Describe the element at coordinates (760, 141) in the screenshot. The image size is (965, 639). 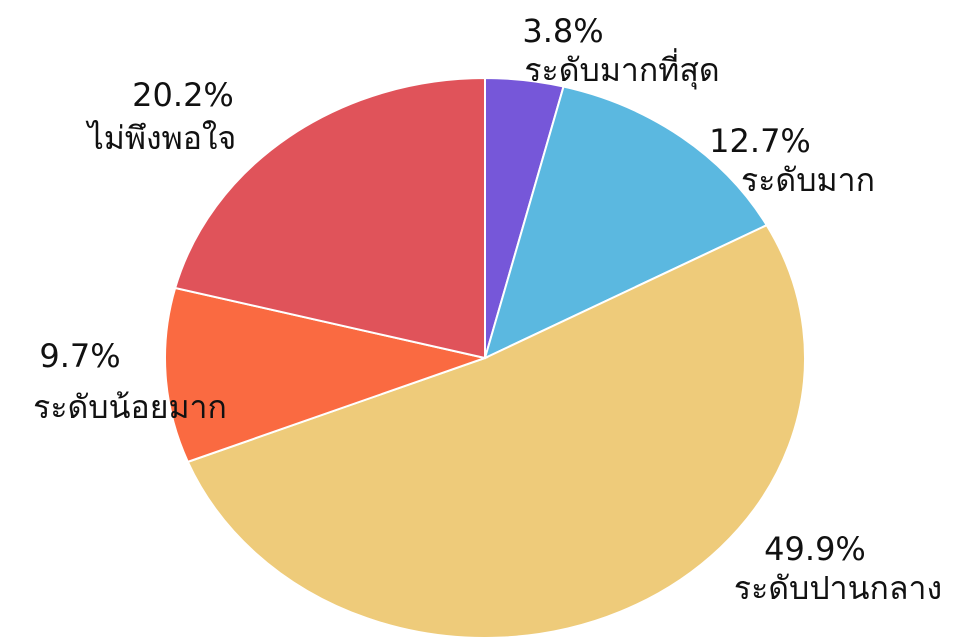
I see `value-label: 12.7%` at that location.